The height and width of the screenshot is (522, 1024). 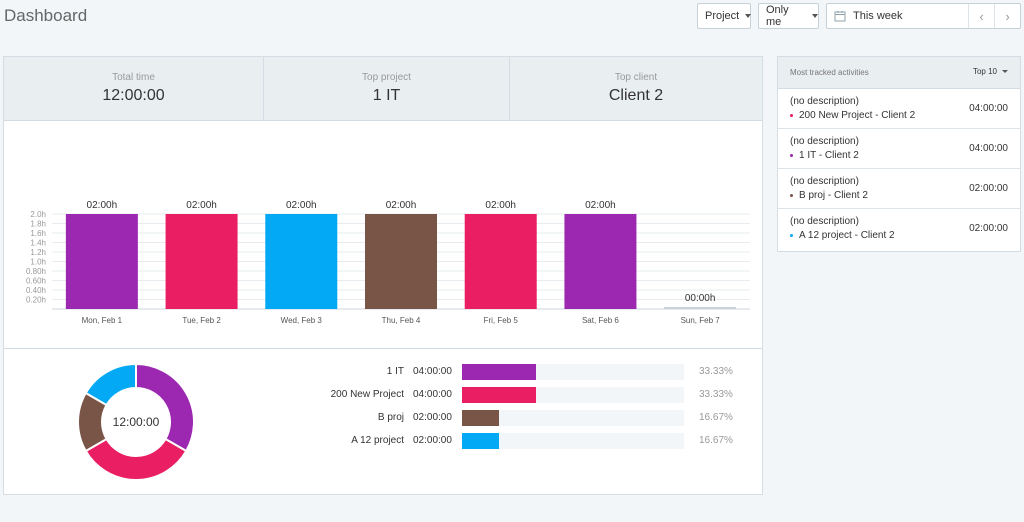 I want to click on activity-project-label: B proj - Client 2, so click(x=833, y=195).